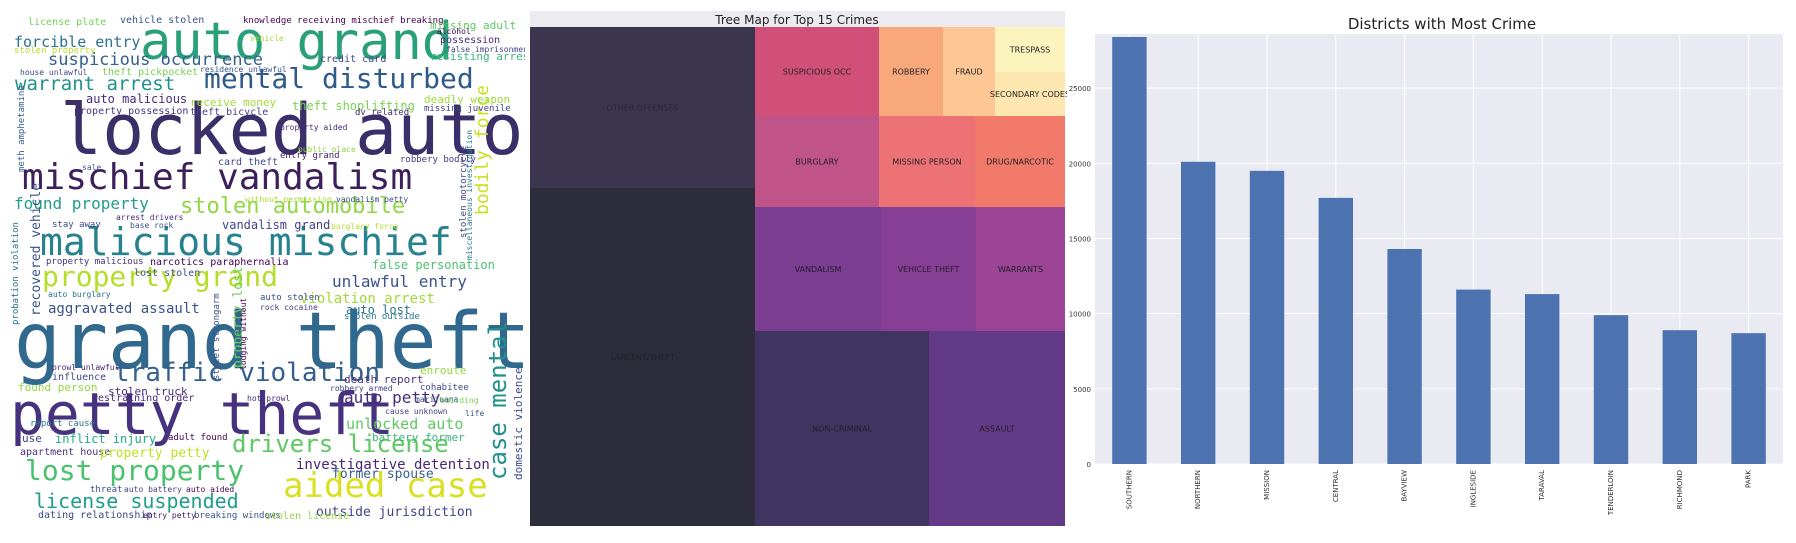 This screenshot has height=543, width=1796. I want to click on word-cloud-word: apartment house, so click(65, 452).